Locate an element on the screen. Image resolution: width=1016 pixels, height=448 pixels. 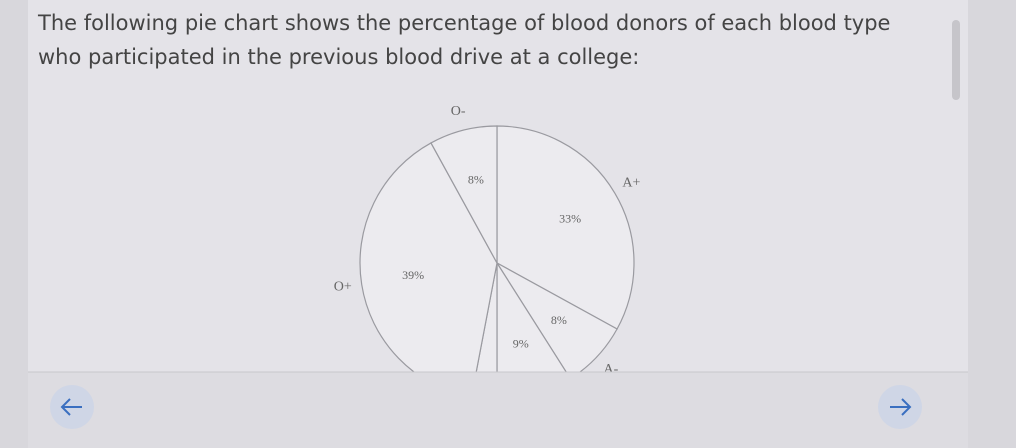
category-label: O- is located at coordinates (458, 111).